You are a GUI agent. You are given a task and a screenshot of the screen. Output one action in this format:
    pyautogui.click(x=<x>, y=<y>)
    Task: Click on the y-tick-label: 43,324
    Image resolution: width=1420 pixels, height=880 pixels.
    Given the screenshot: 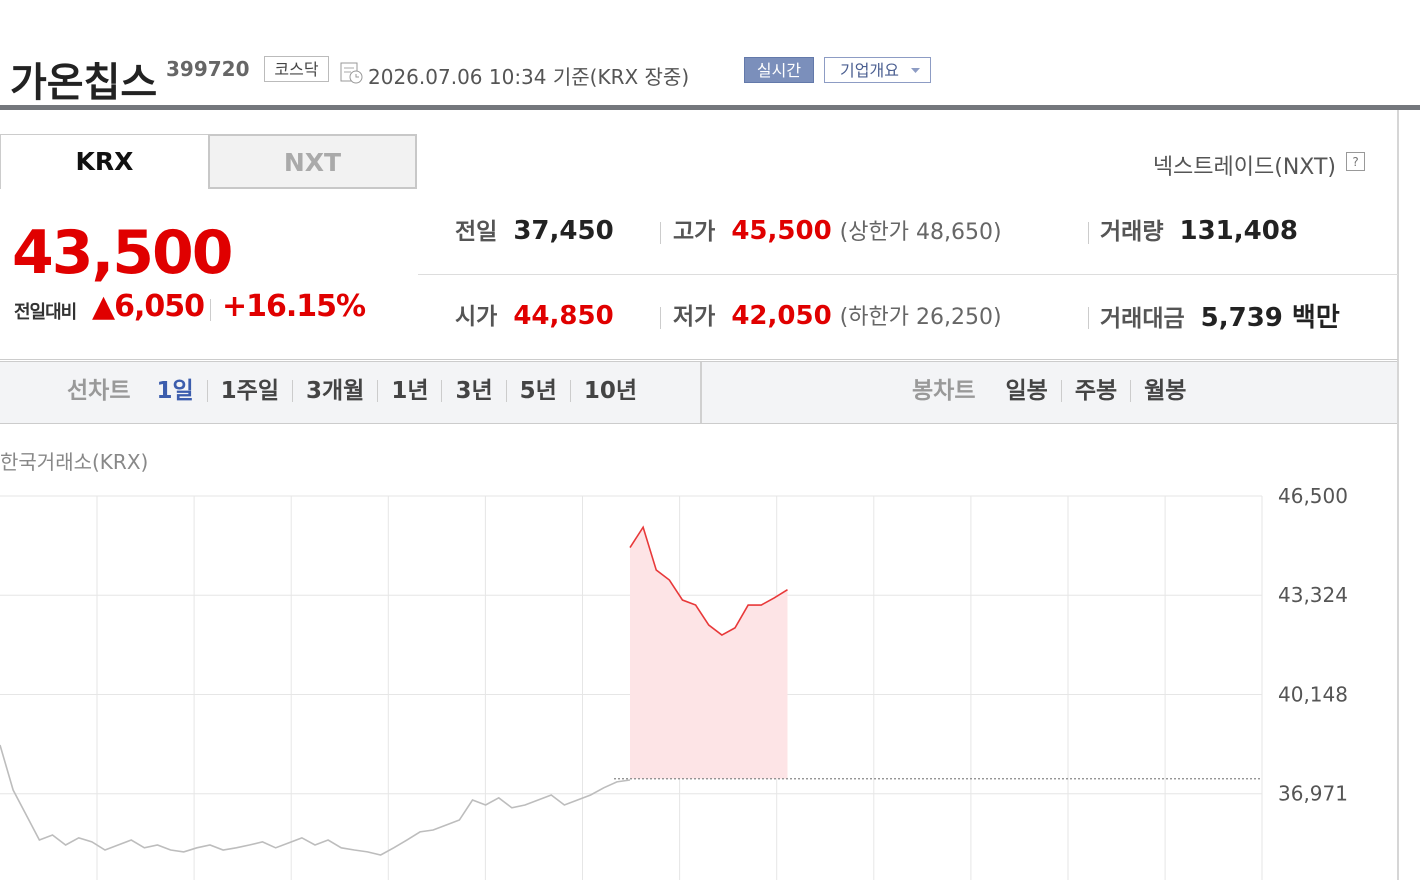 What is the action you would take?
    pyautogui.click(x=1313, y=595)
    